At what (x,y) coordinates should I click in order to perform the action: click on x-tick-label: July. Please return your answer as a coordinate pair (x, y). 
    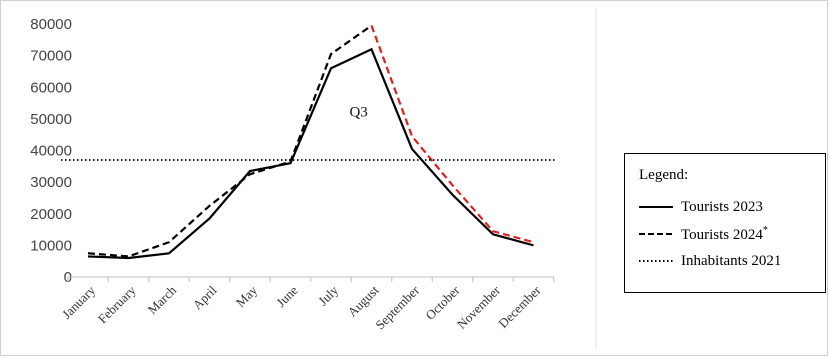
    Looking at the image, I should click on (328, 295).